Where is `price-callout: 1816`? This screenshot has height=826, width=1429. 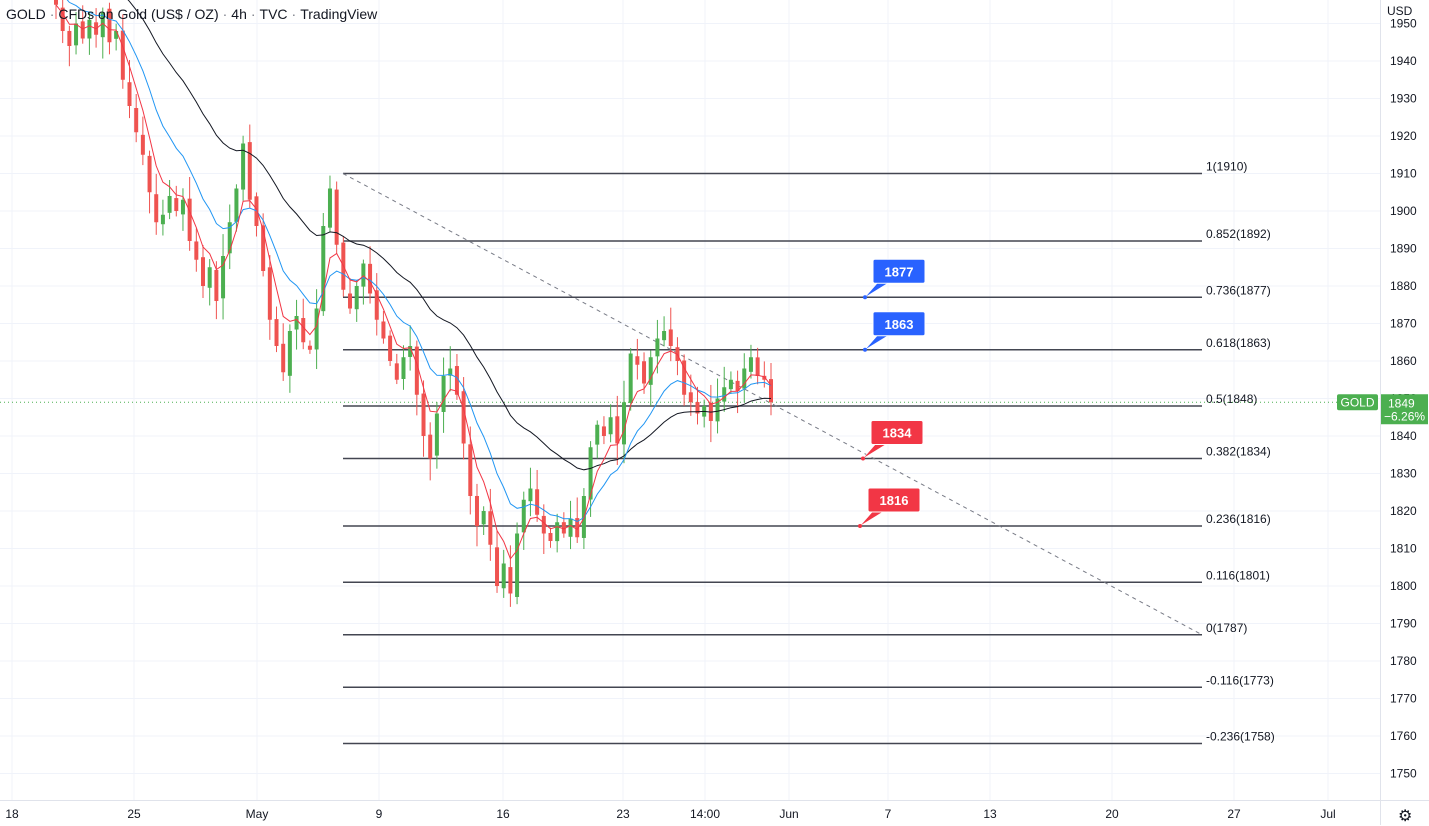
price-callout: 1816 is located at coordinates (889, 507).